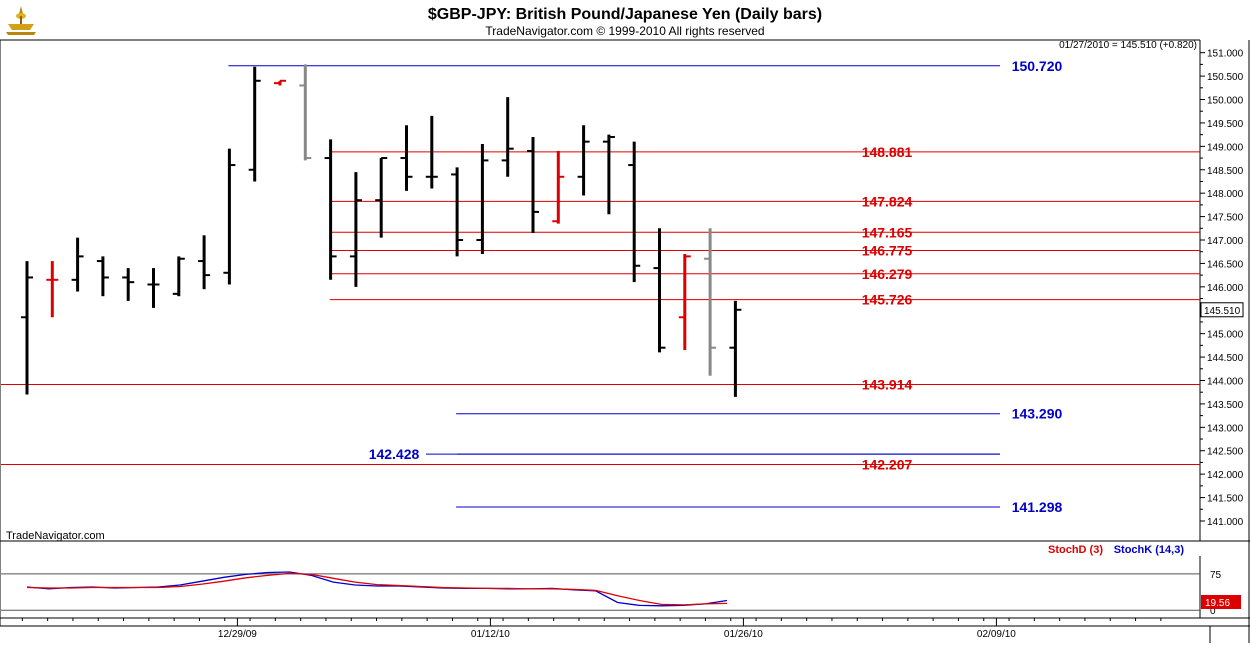  I want to click on stoch-tick-label: 75, so click(1216, 575).